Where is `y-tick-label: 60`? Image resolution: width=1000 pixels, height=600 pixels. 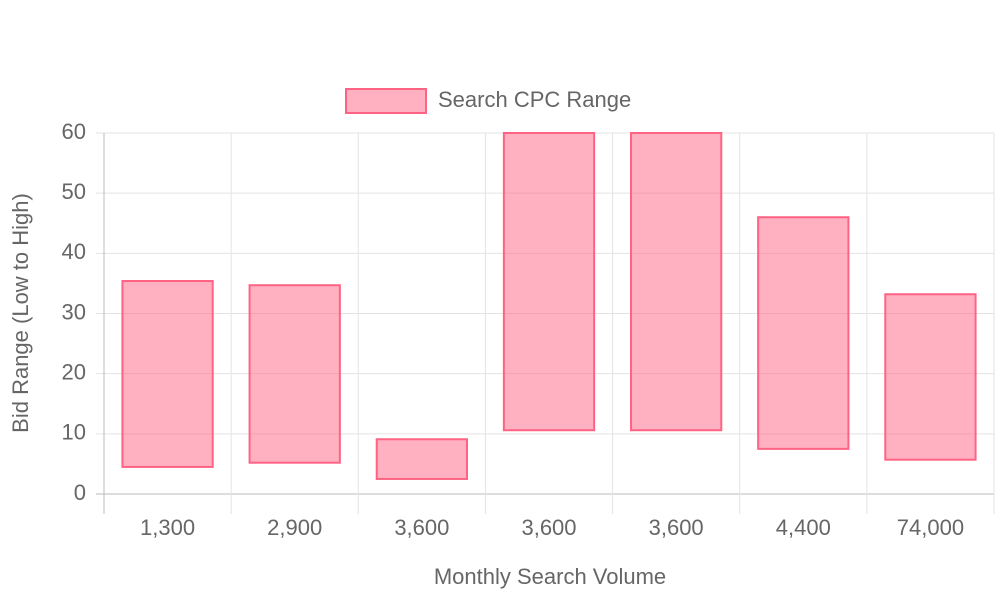 y-tick-label: 60 is located at coordinates (74, 131).